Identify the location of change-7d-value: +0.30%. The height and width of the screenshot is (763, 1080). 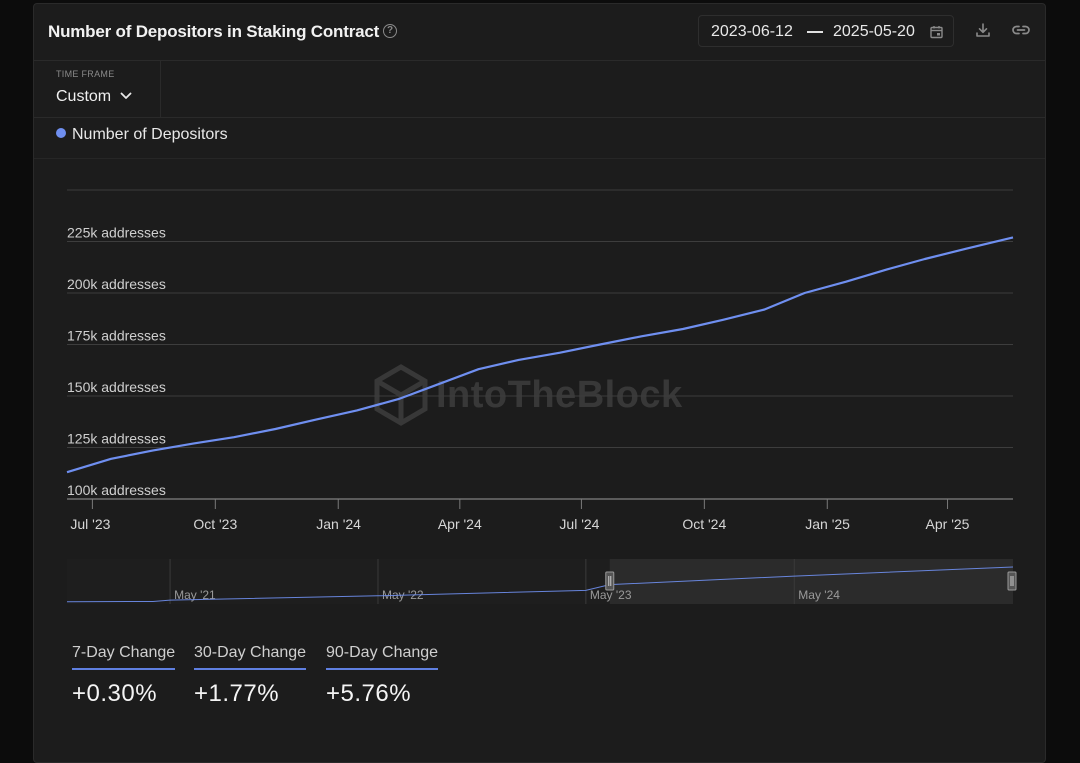
(115, 693).